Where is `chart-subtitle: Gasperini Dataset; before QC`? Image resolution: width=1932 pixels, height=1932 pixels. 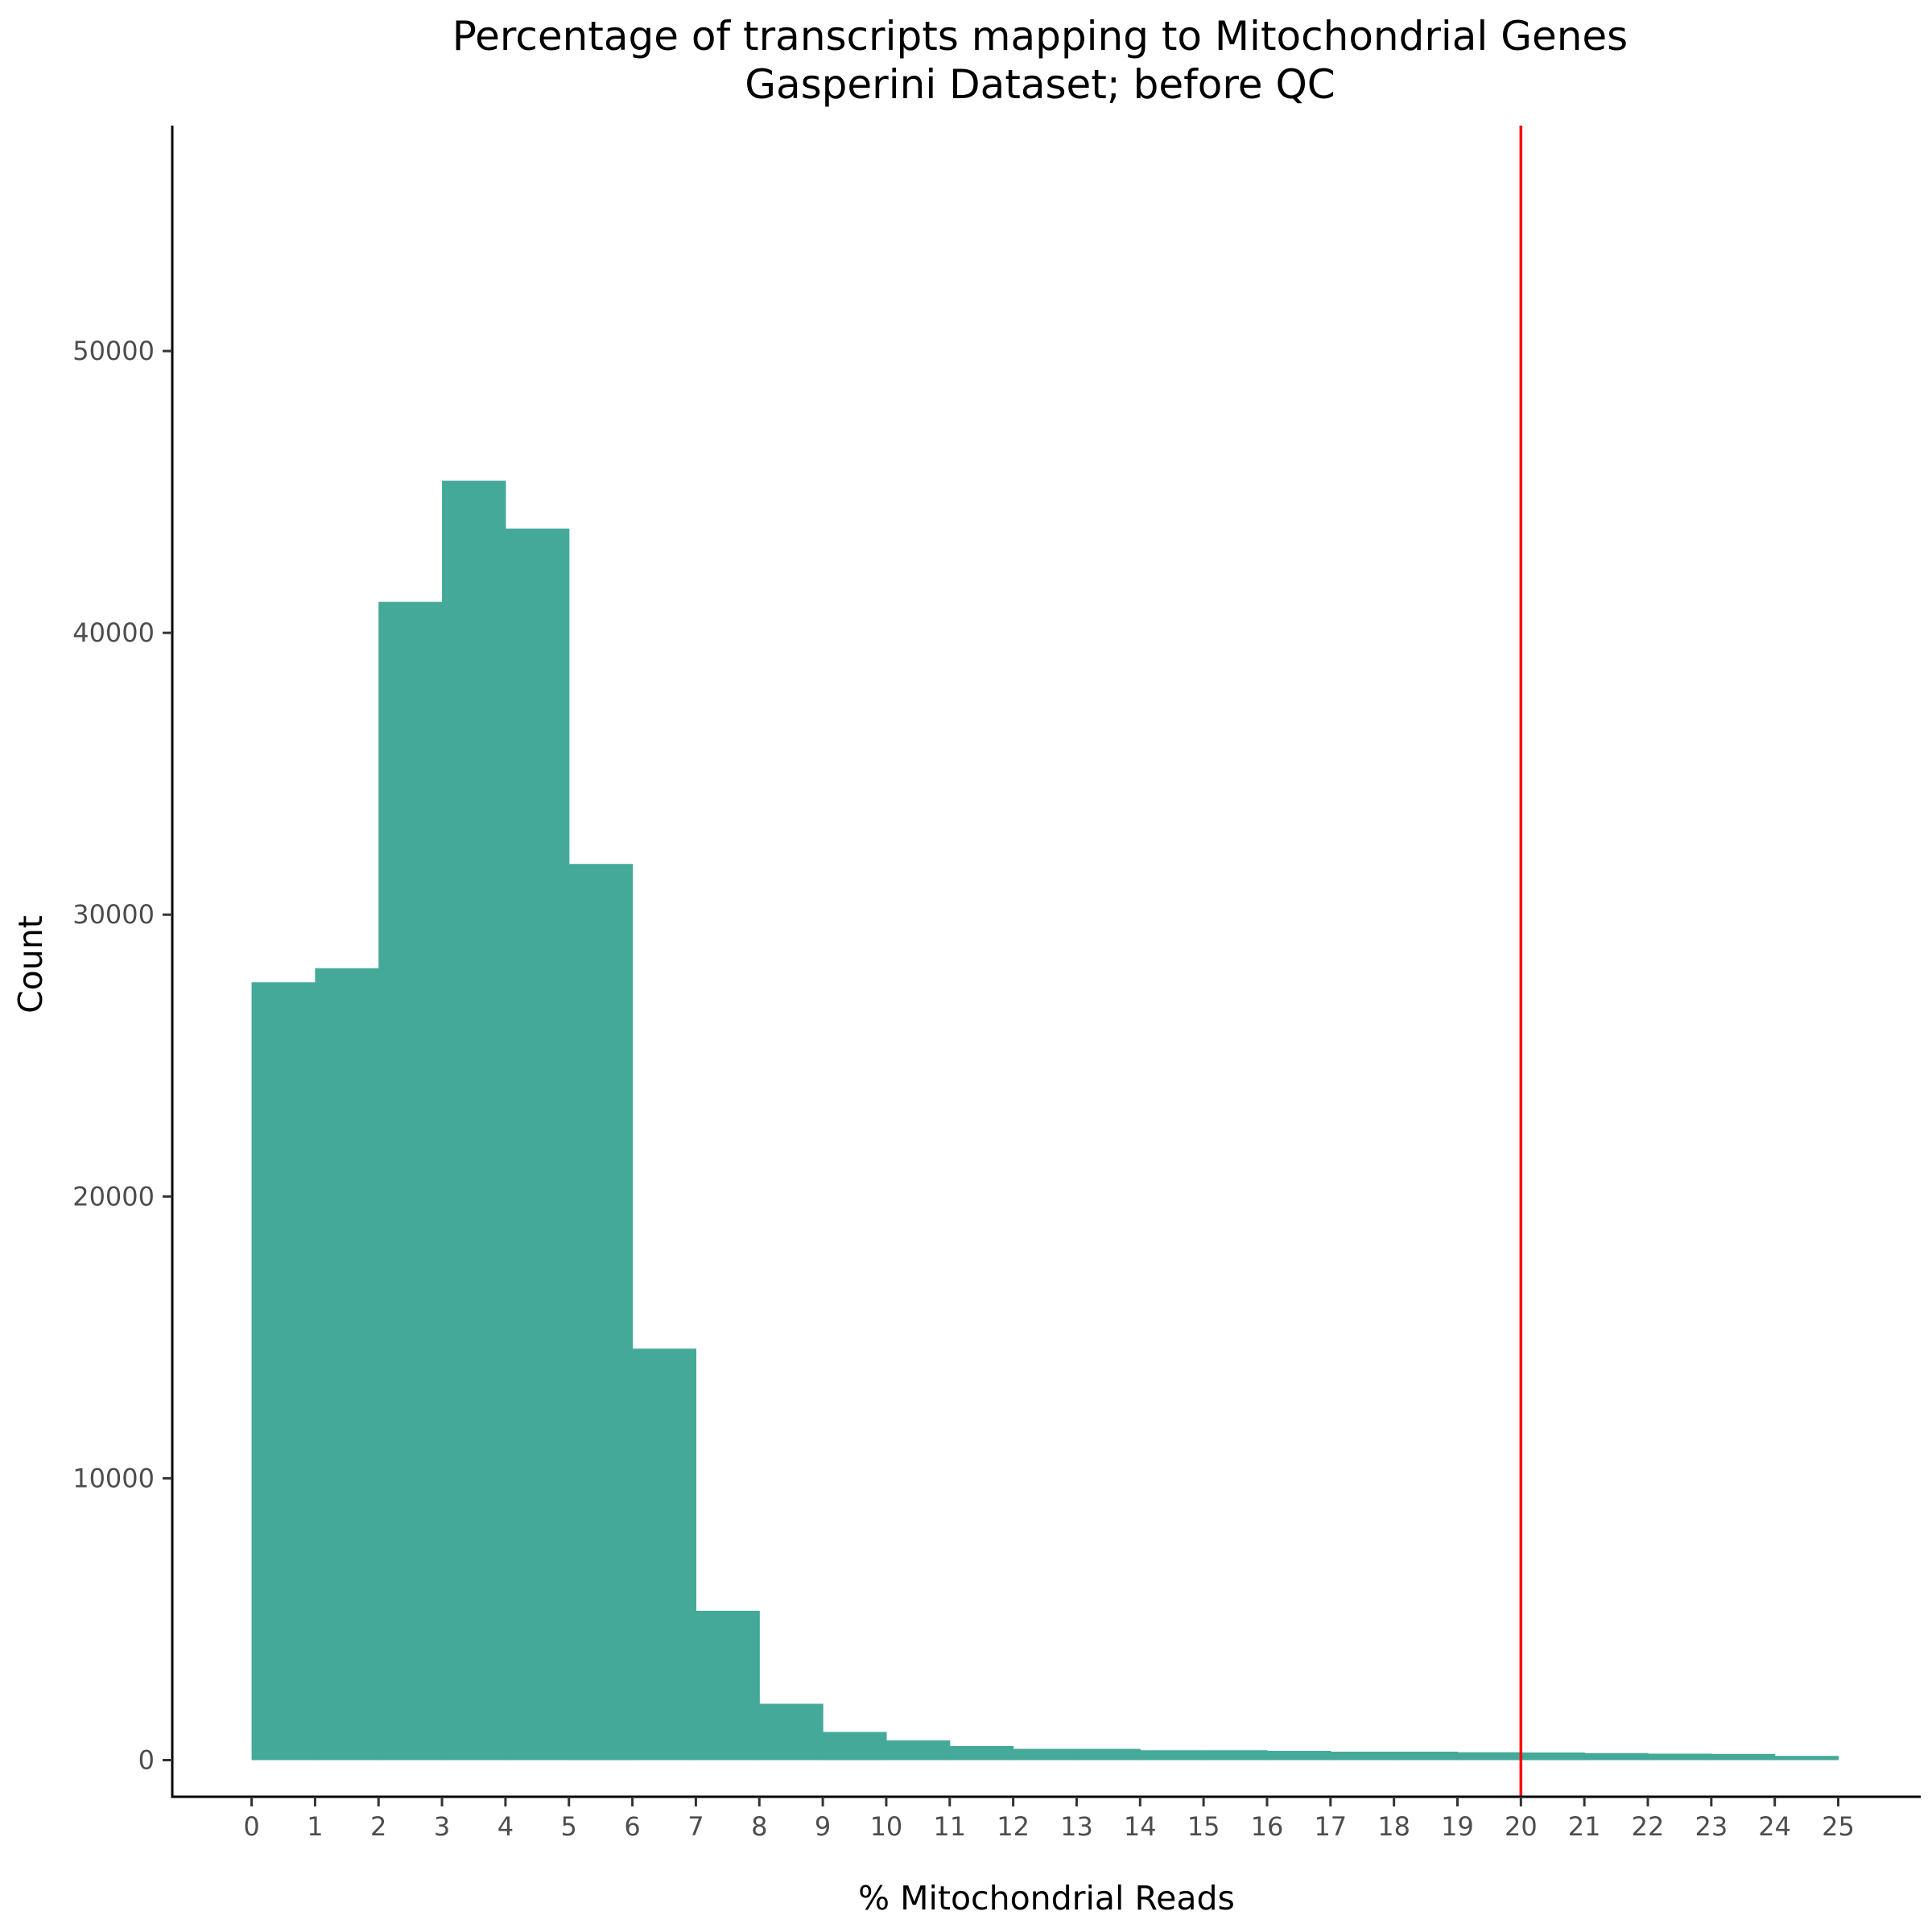
chart-subtitle: Gasperini Dataset; before QC is located at coordinates (1040, 84).